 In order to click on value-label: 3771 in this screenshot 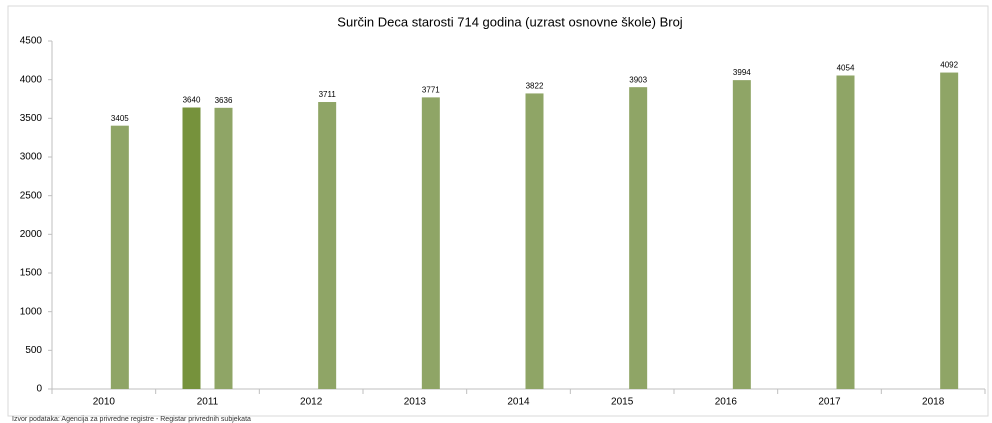, I will do `click(431, 89)`.